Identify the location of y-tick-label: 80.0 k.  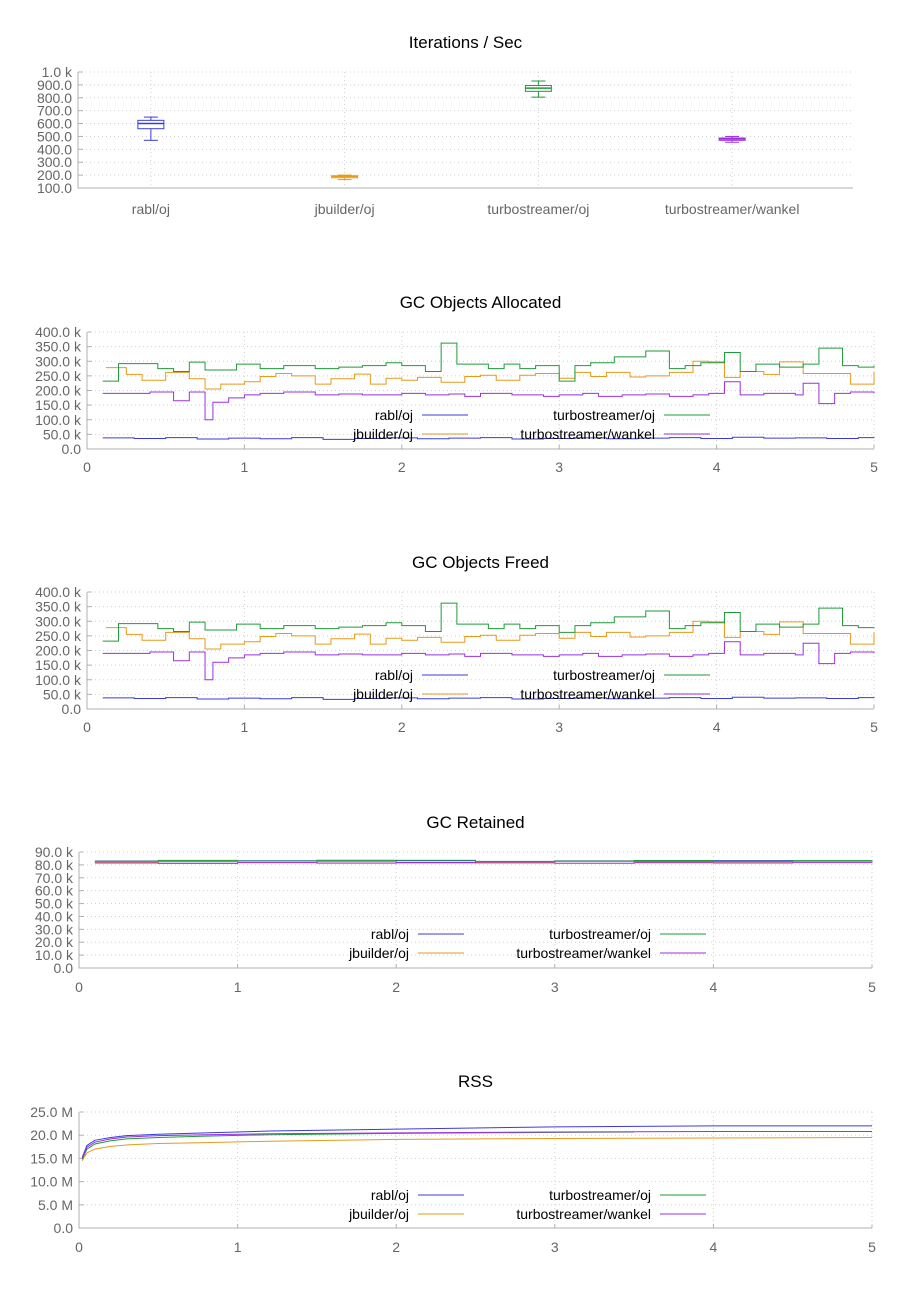
(54, 865).